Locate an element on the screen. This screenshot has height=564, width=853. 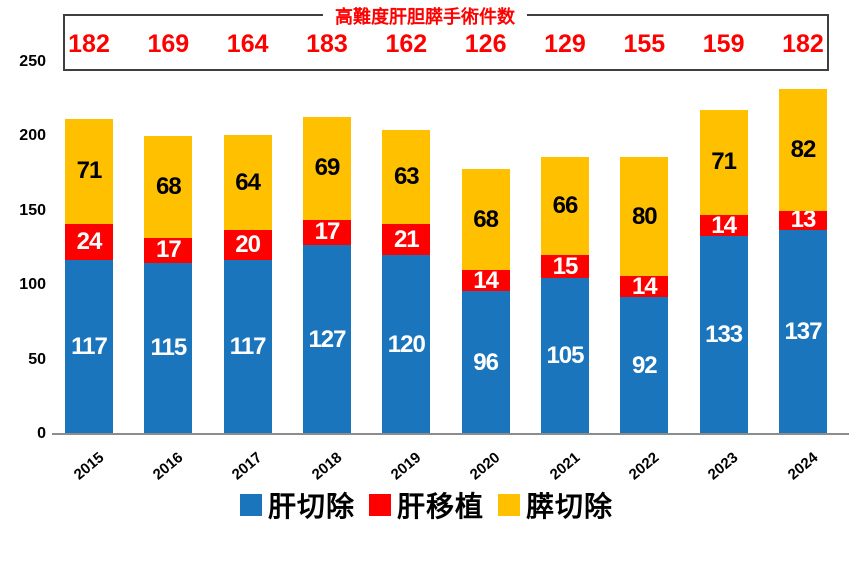
legend-swatch-liver-transplant is located at coordinates (379, 505).